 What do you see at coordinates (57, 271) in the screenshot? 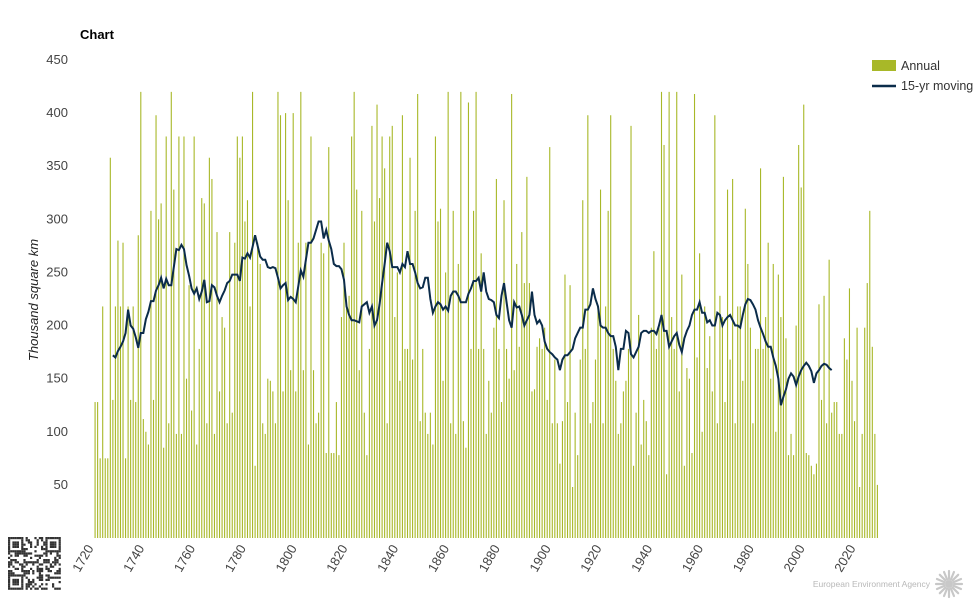
I see `y-tick-label: 250` at bounding box center [57, 271].